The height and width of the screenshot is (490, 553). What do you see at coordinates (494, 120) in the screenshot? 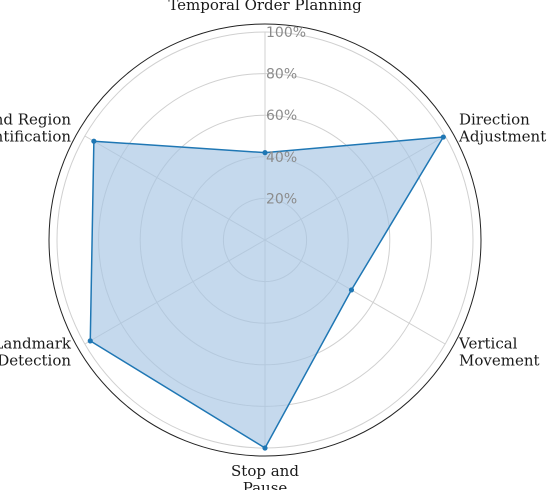
I see `axis-label-line: Direction` at bounding box center [494, 120].